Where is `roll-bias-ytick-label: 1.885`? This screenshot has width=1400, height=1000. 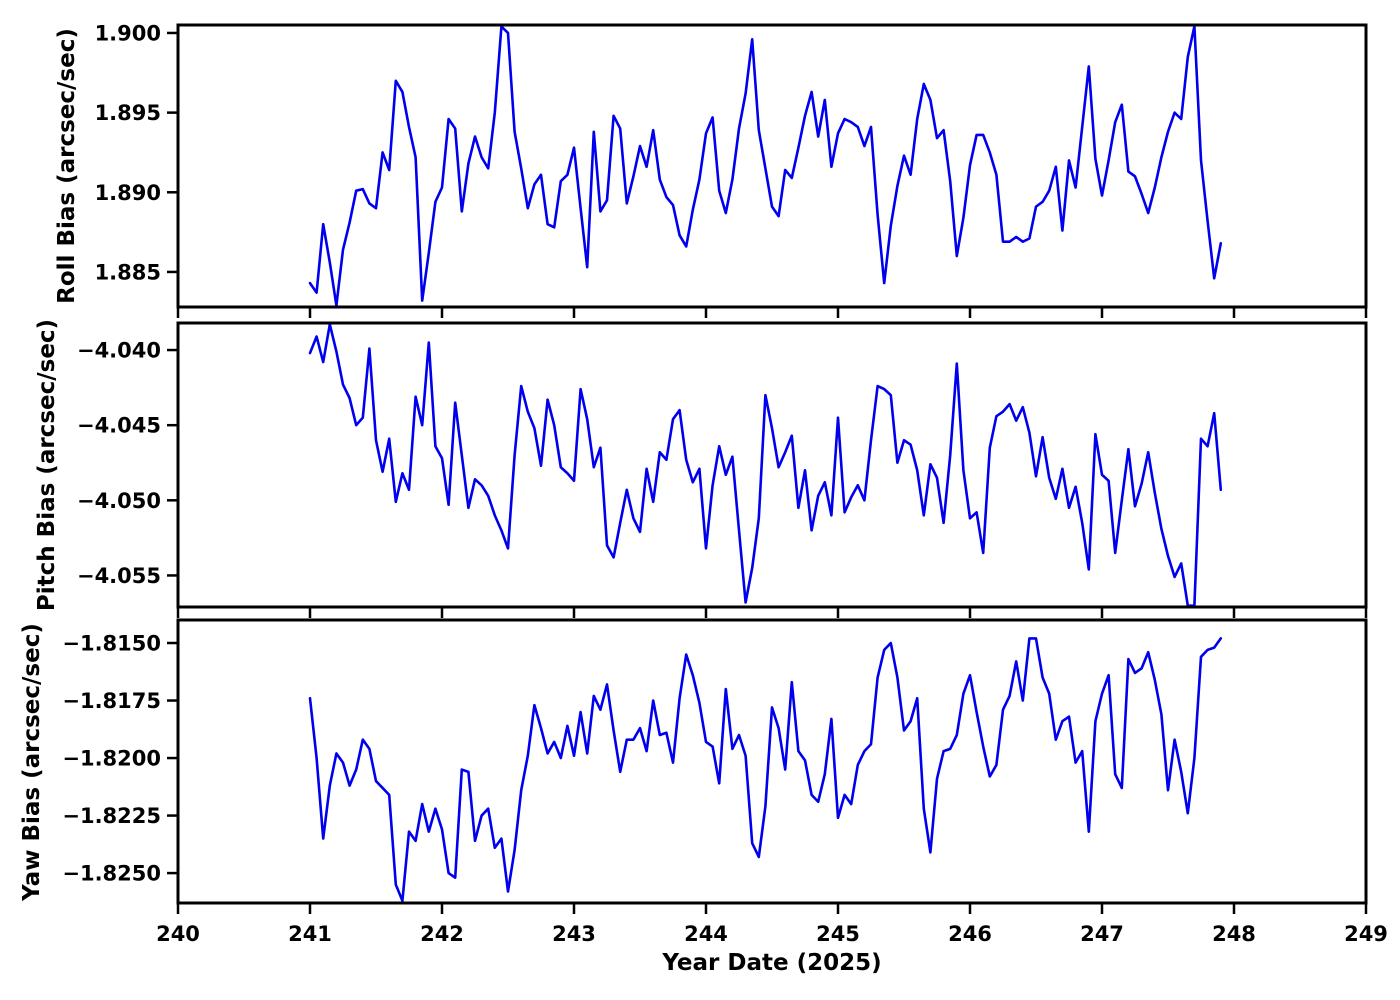 roll-bias-ytick-label: 1.885 is located at coordinates (128, 272).